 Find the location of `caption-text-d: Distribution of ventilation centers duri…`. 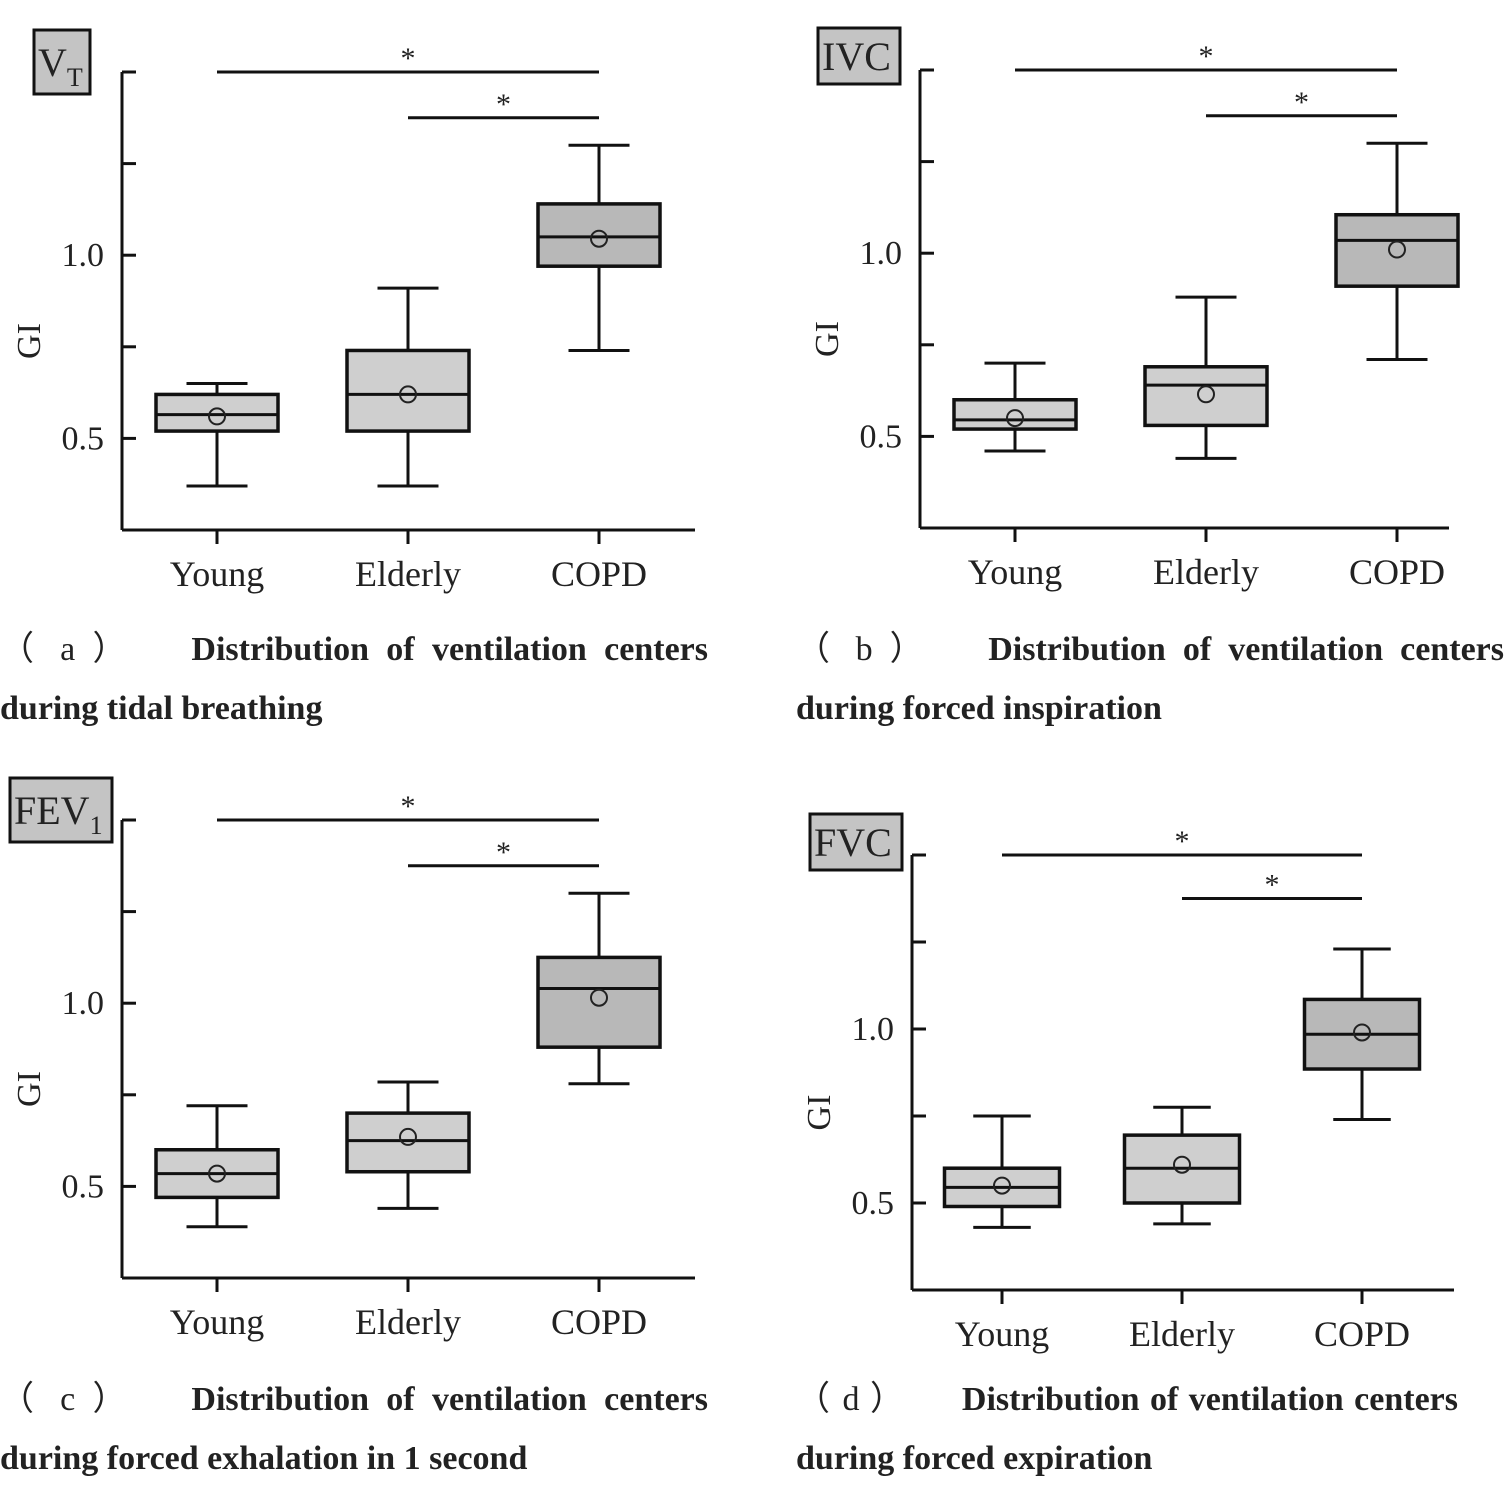

caption-text-d: Distribution of ventilation centers duri… is located at coordinates (1127, 1429).